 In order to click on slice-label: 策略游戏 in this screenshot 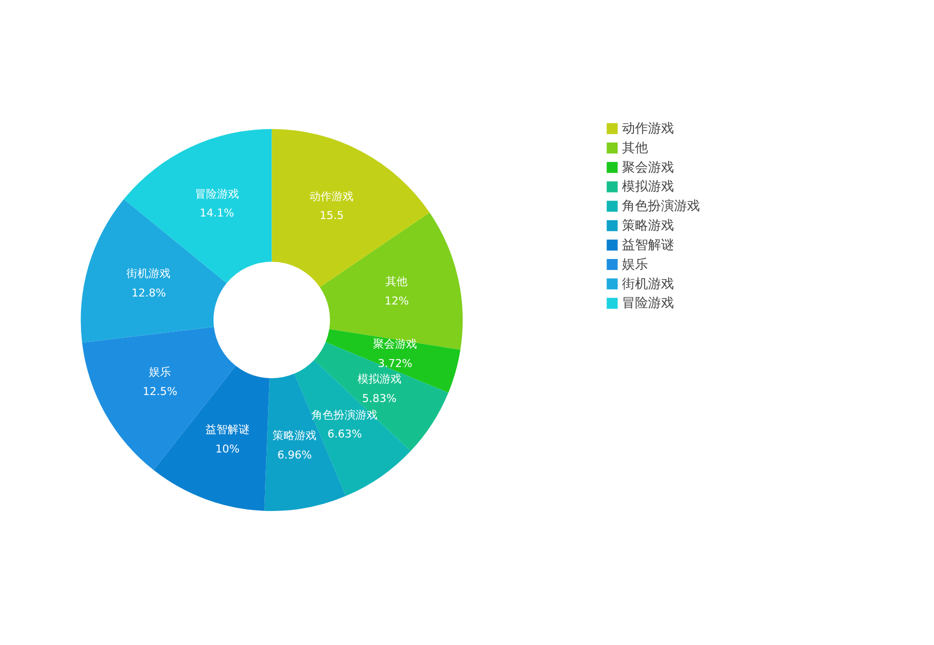, I will do `click(294, 435)`.